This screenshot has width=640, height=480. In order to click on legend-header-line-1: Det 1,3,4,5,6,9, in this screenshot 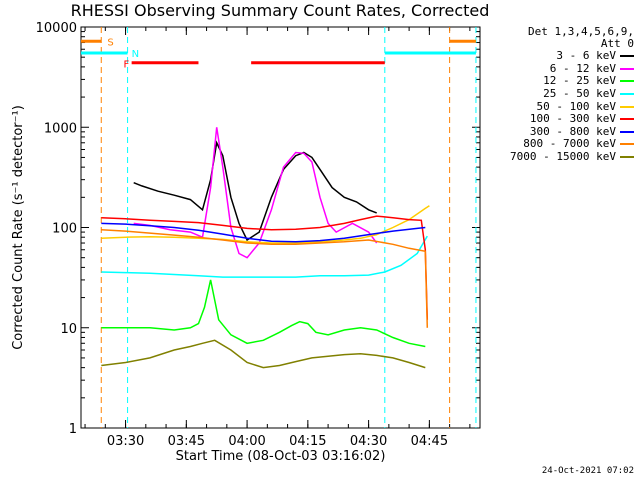, I will do `click(581, 31)`.